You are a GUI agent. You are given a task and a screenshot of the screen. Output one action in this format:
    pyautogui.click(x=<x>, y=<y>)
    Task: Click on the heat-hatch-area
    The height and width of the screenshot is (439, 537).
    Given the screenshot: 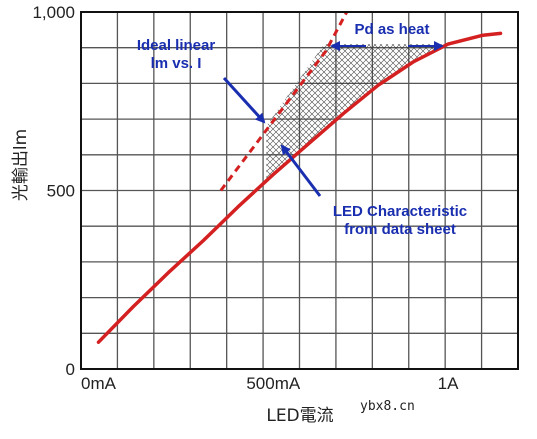 What is the action you would take?
    pyautogui.click(x=357, y=112)
    